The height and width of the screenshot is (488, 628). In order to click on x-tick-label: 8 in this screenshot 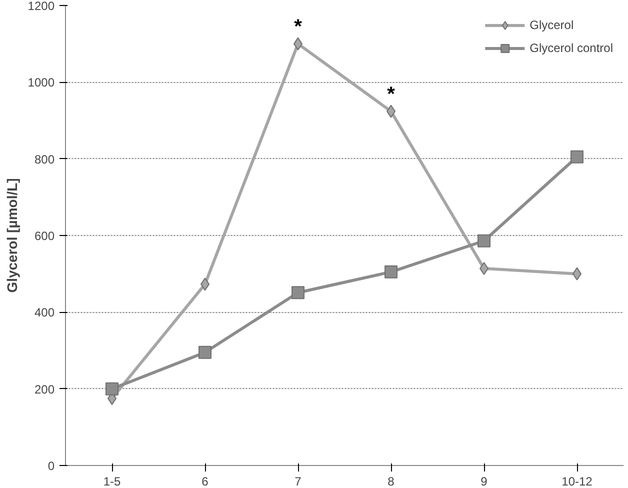, I will do `click(391, 481)`.